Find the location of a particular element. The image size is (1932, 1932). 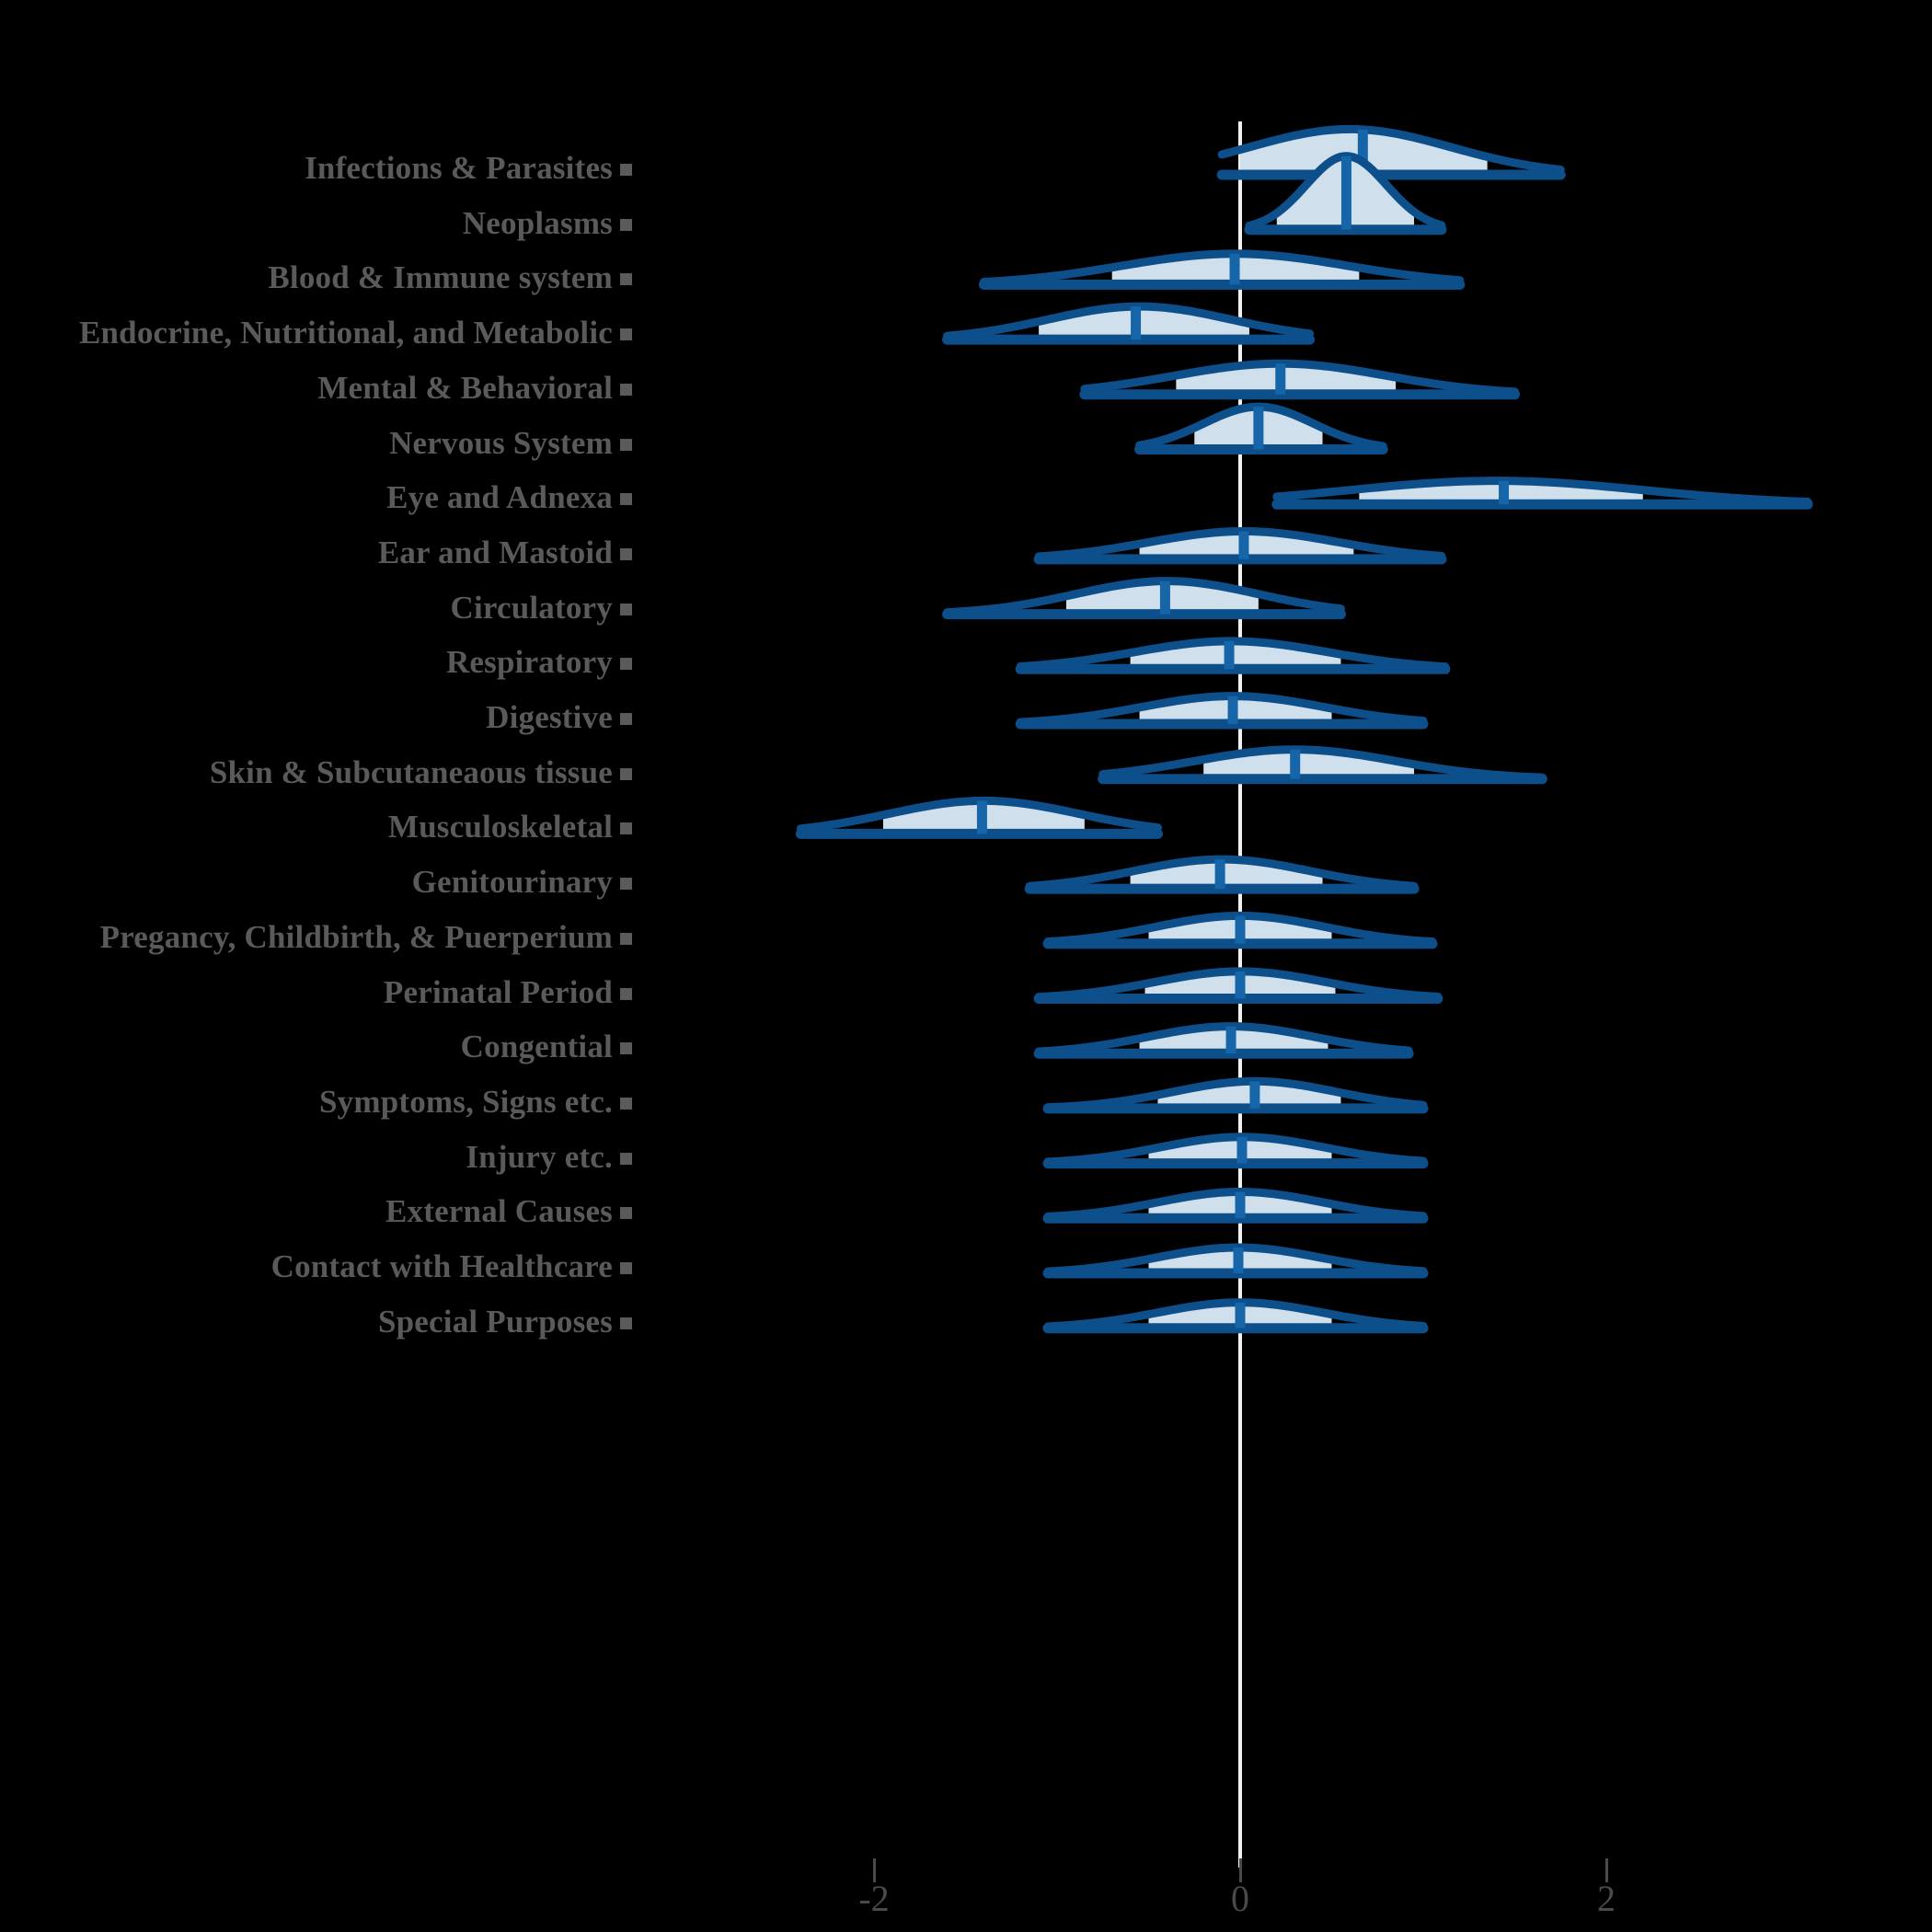

category-label: Congential is located at coordinates (536, 1047).